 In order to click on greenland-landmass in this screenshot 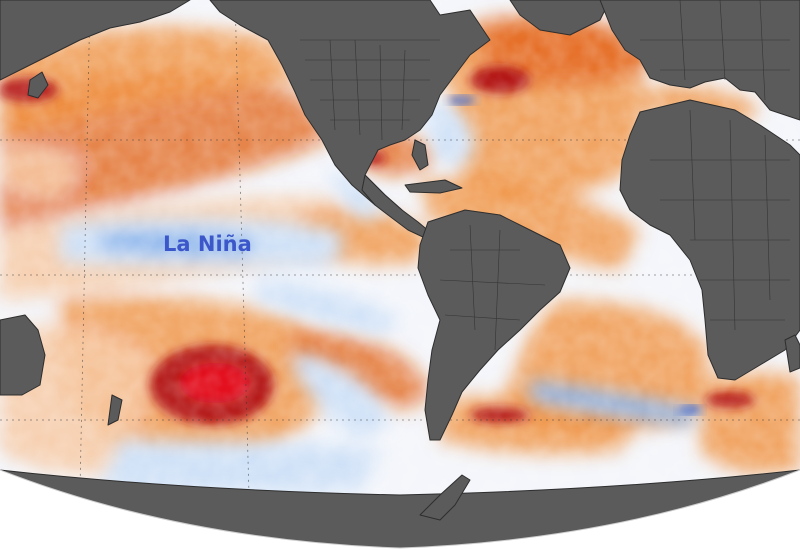, I will do `click(560, 18)`.